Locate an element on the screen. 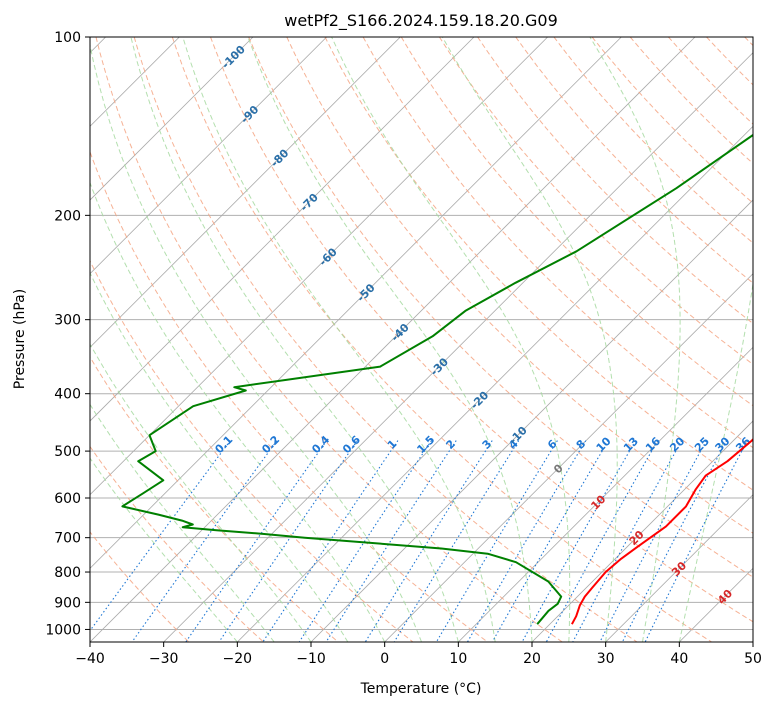  x-axis-label: Temperature (°C) is located at coordinates (421, 689).